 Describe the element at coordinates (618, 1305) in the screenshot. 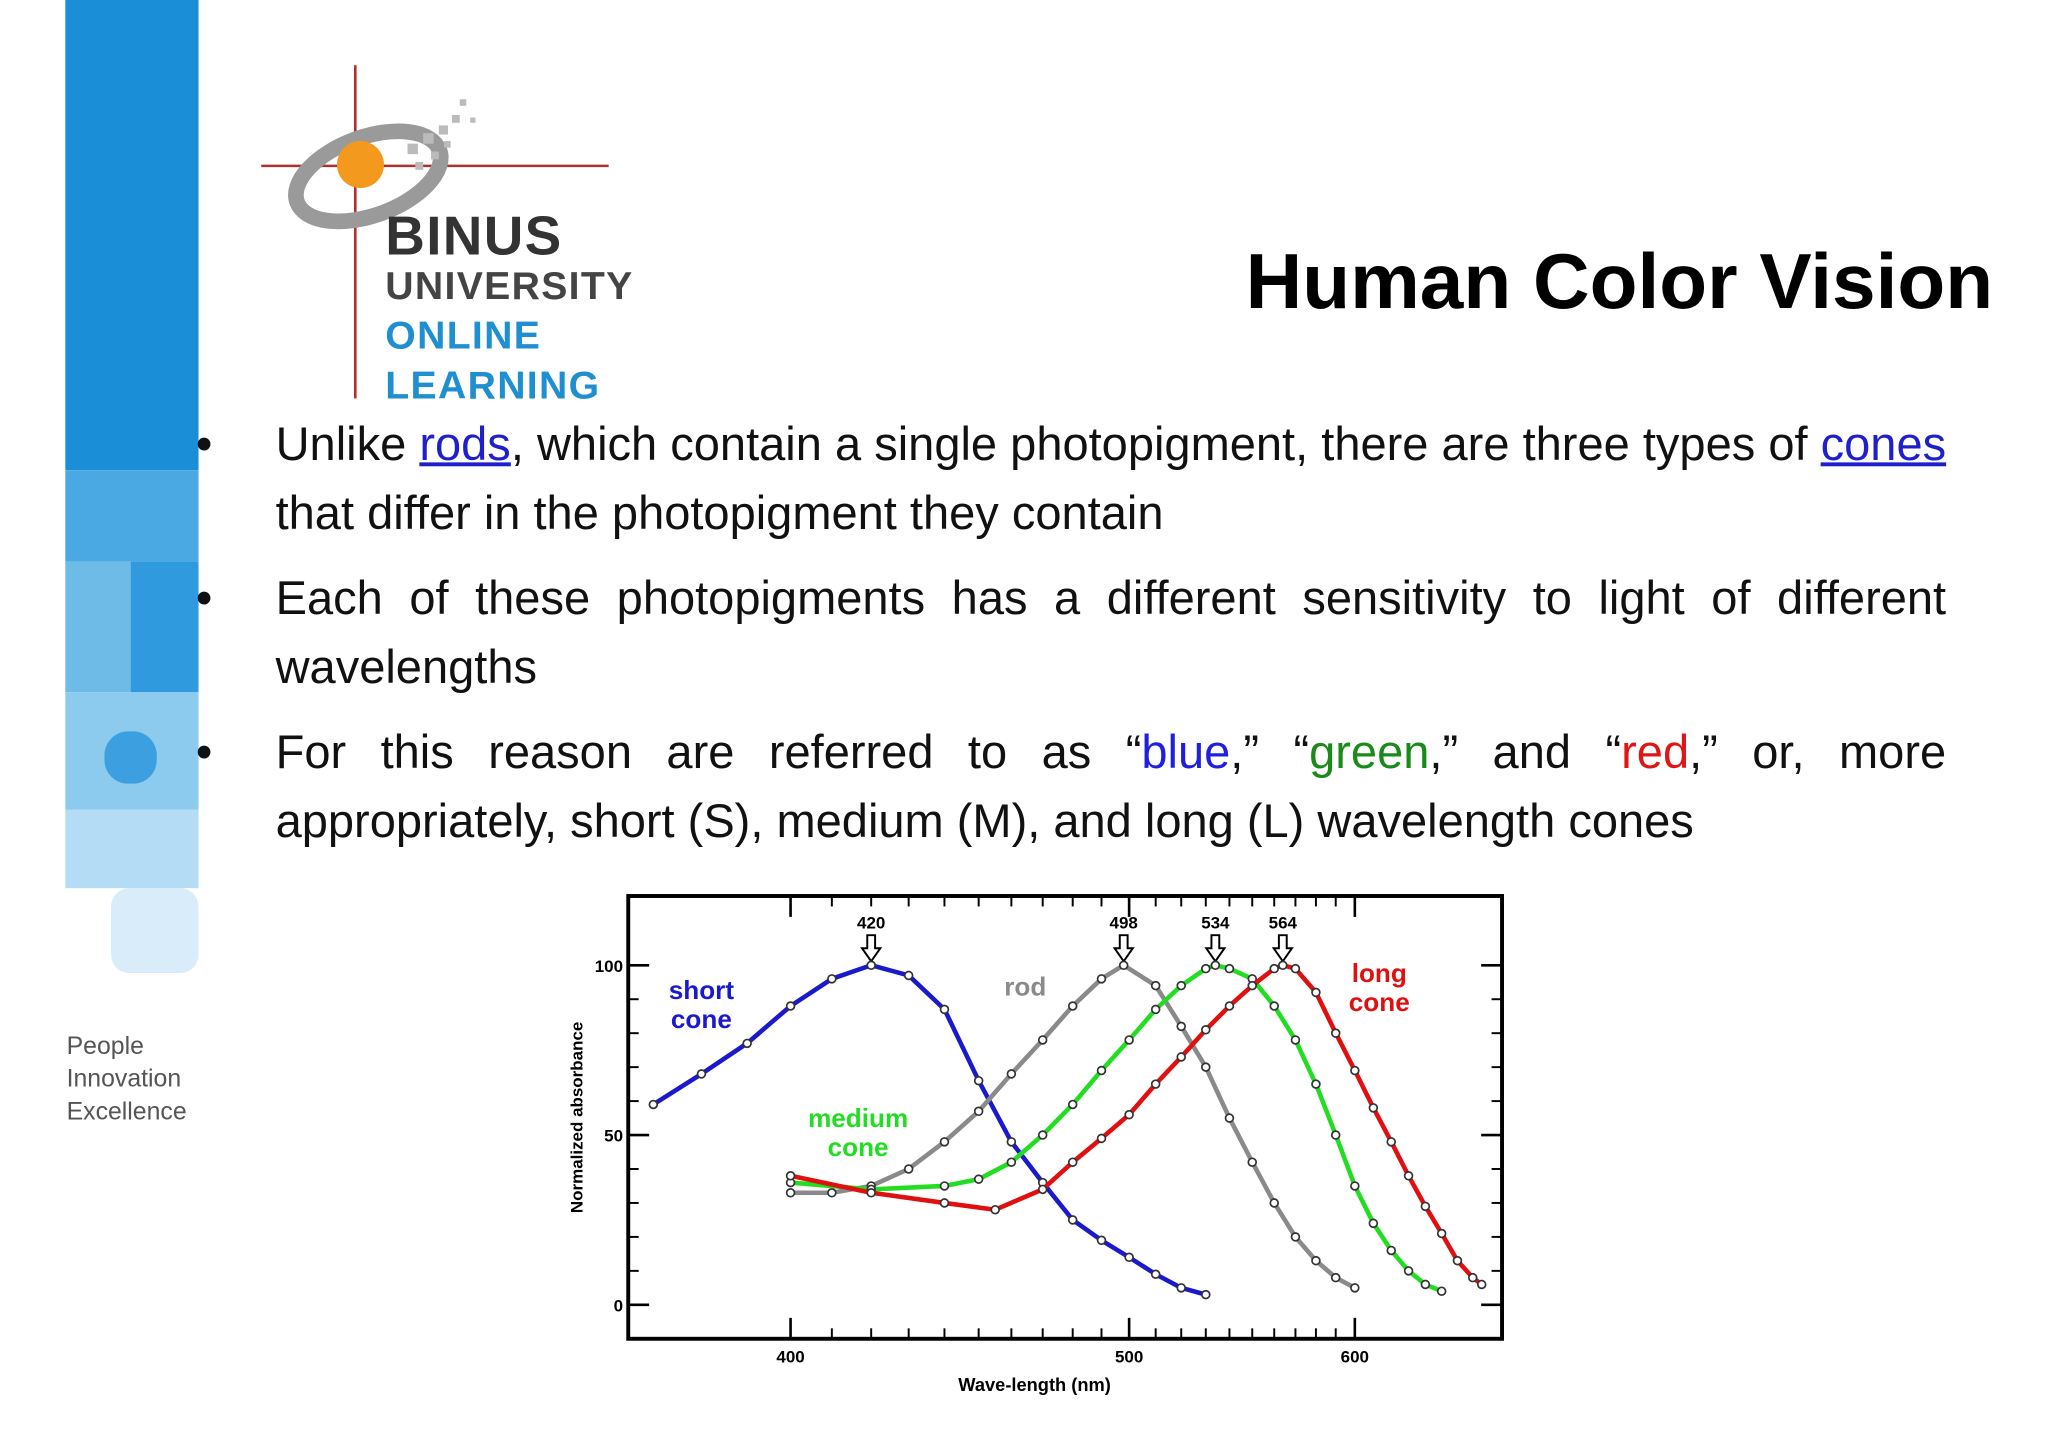

I see `y-tick-label: 0` at that location.